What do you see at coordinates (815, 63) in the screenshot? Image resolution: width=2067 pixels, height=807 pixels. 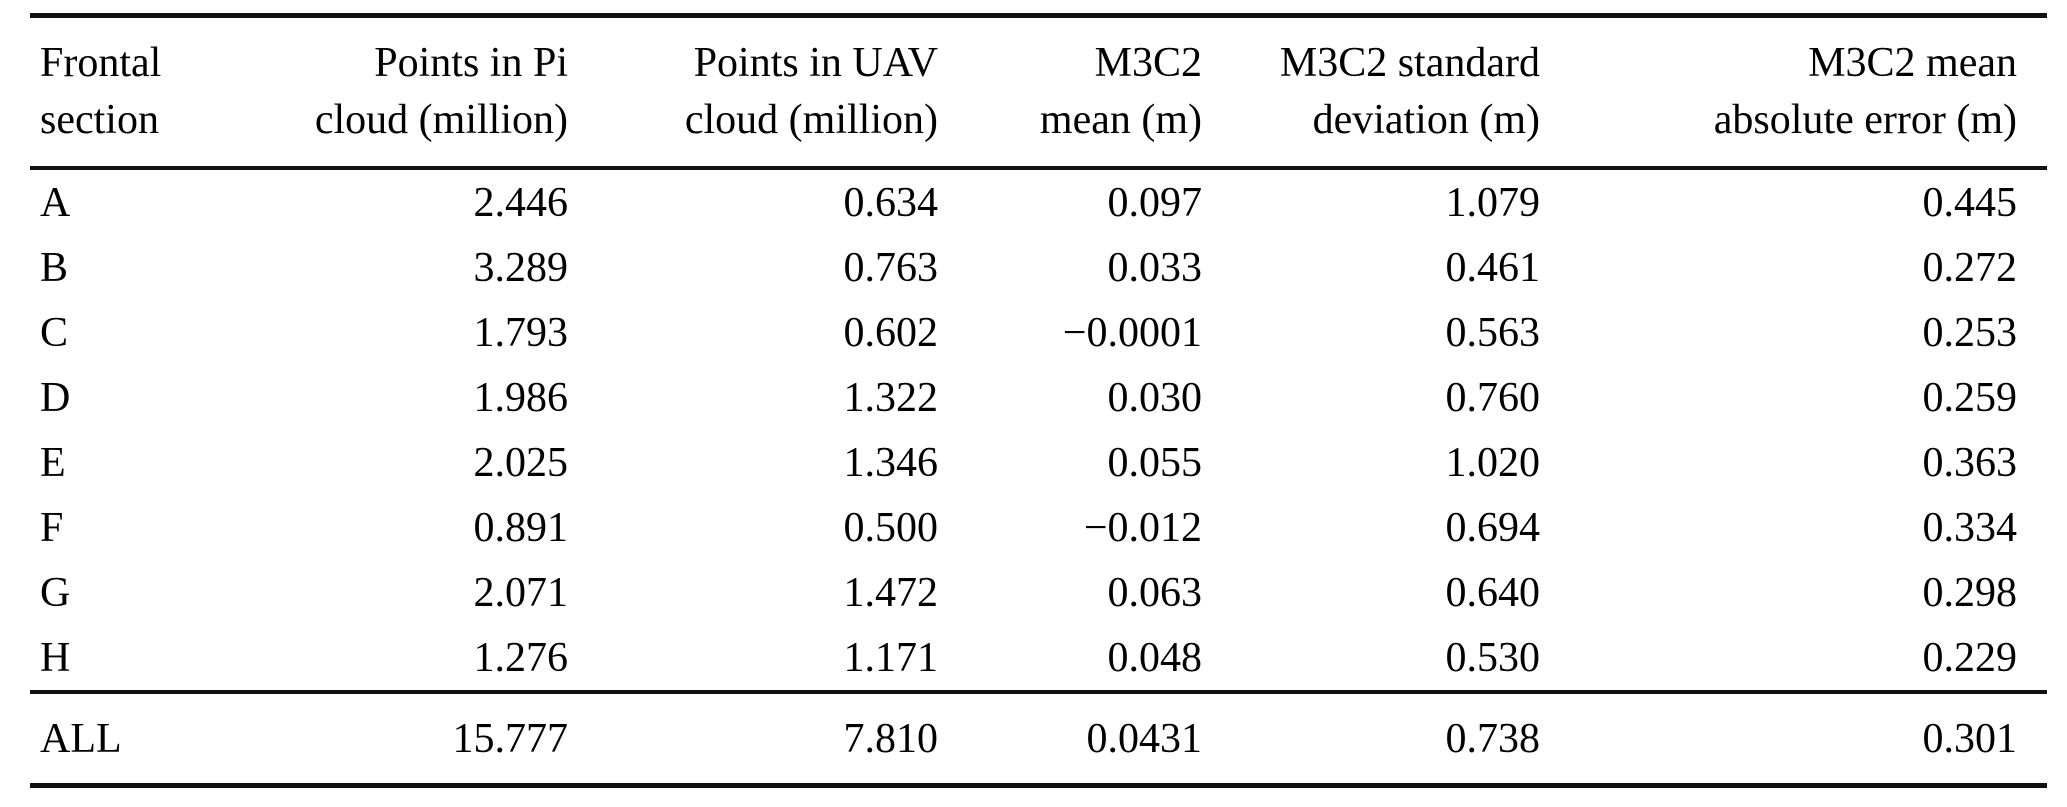 I see `header-line: Points in UAV` at bounding box center [815, 63].